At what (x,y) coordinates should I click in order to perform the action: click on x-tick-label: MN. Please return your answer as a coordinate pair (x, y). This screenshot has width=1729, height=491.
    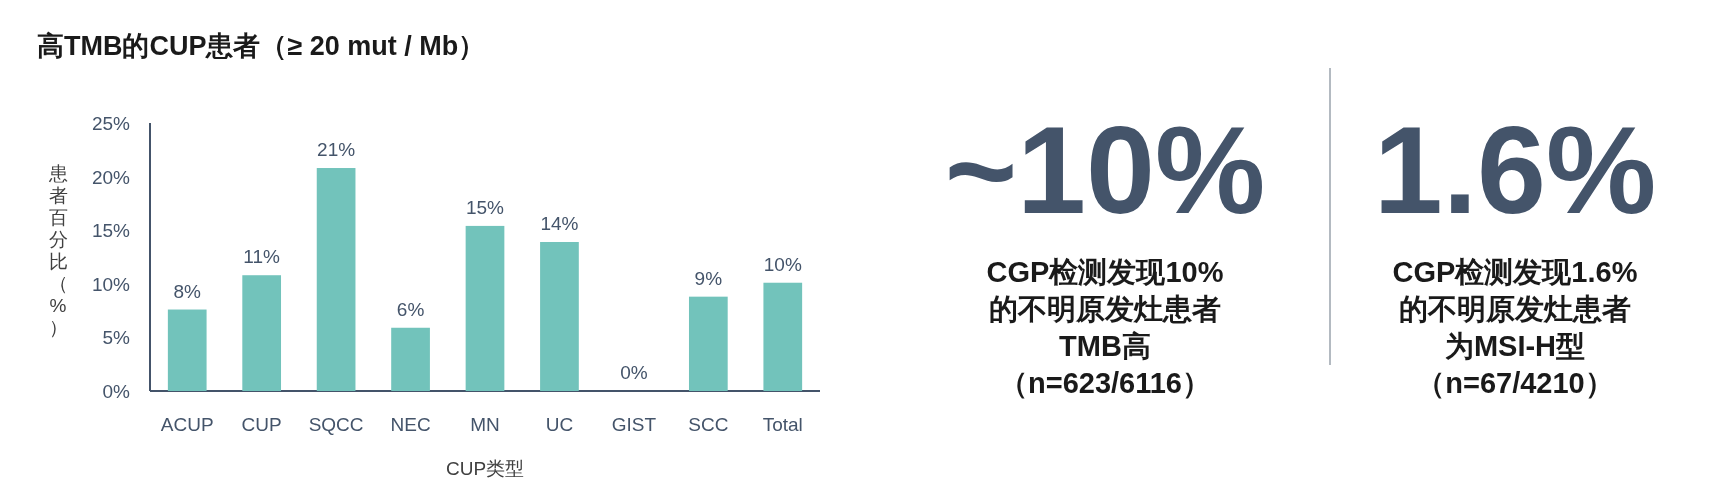
    Looking at the image, I should click on (485, 424).